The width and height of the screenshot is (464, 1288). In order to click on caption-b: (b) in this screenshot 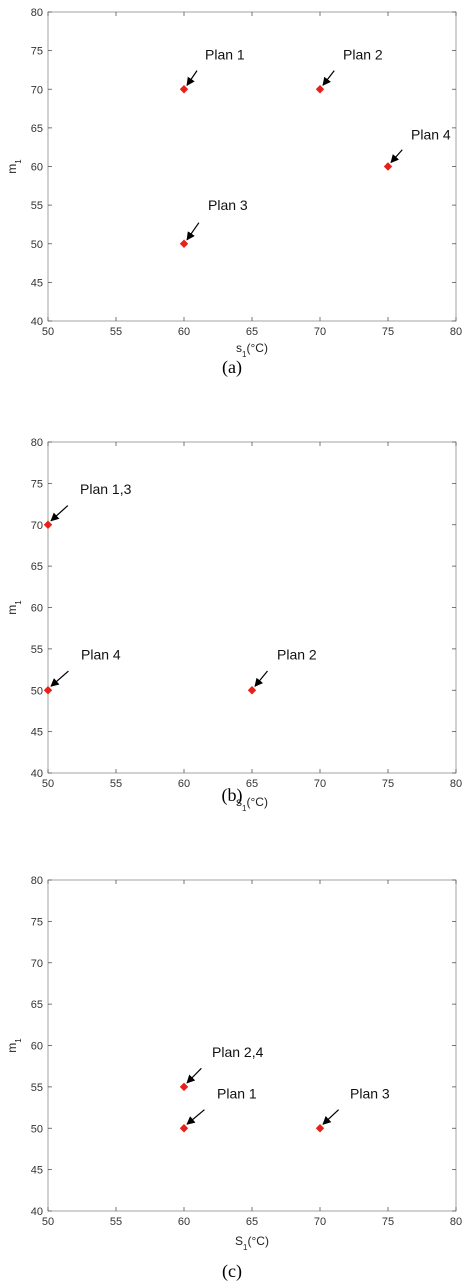, I will do `click(232, 795)`.